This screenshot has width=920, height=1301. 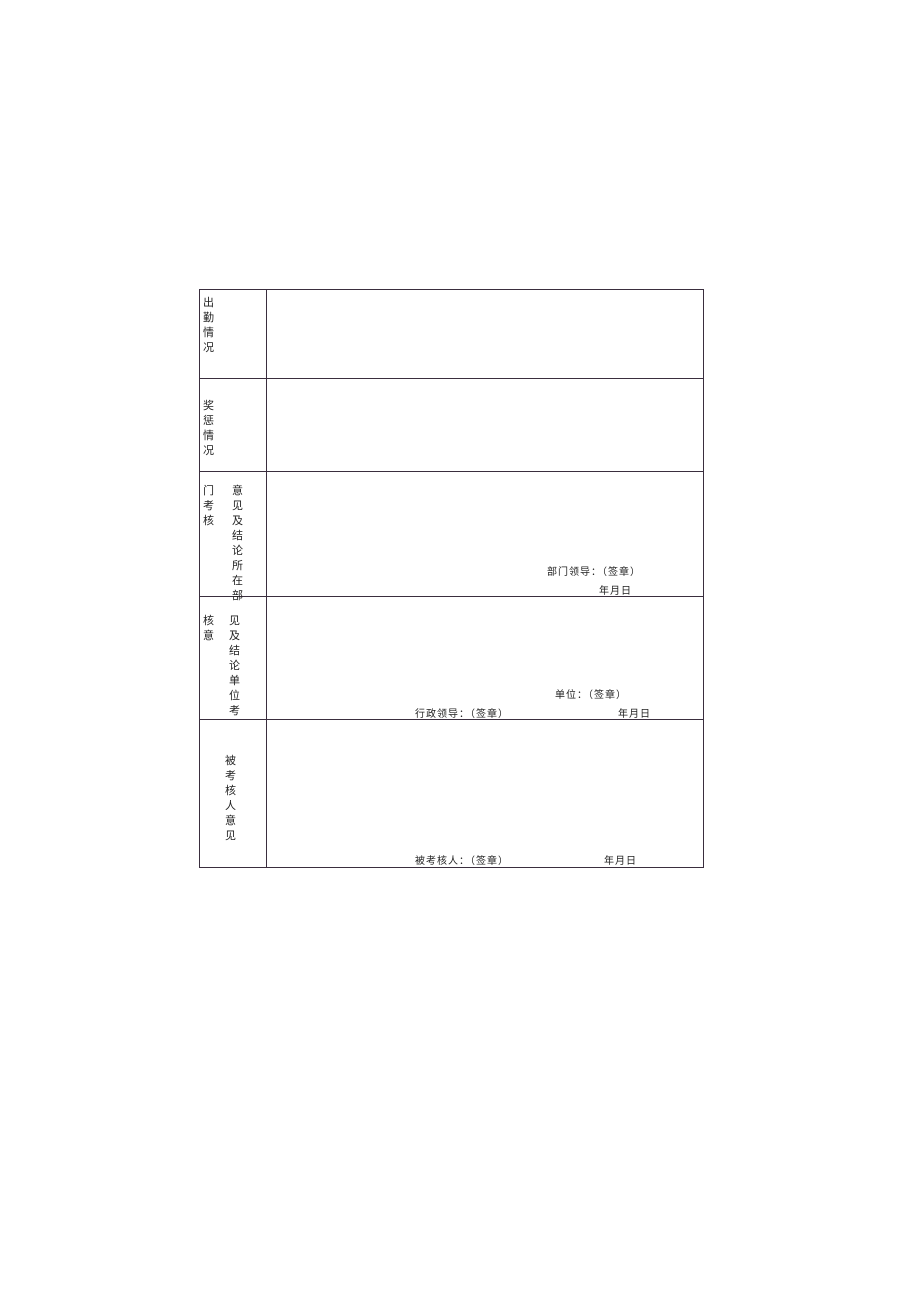 What do you see at coordinates (462, 714) in the screenshot?
I see `admin-leader-signature: 行政领导：（签章）` at bounding box center [462, 714].